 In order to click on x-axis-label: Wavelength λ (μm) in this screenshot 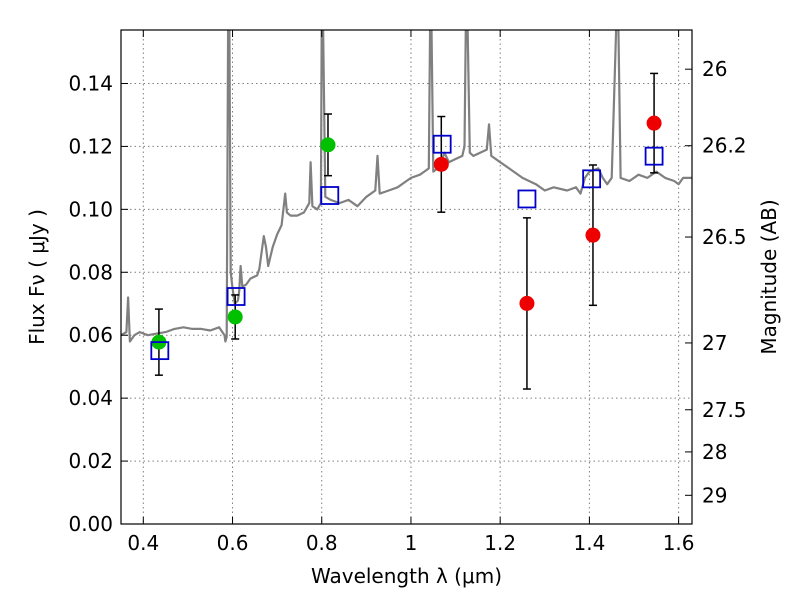, I will do `click(406, 576)`.